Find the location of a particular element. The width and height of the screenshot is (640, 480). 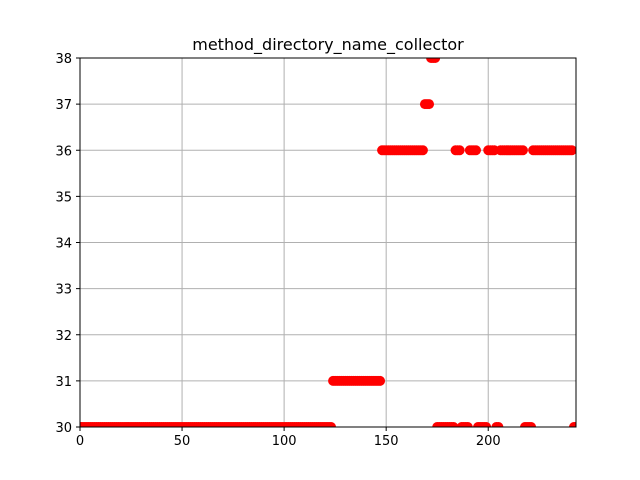

x-axis: 0 50 100 150 200 is located at coordinates (288, 438).